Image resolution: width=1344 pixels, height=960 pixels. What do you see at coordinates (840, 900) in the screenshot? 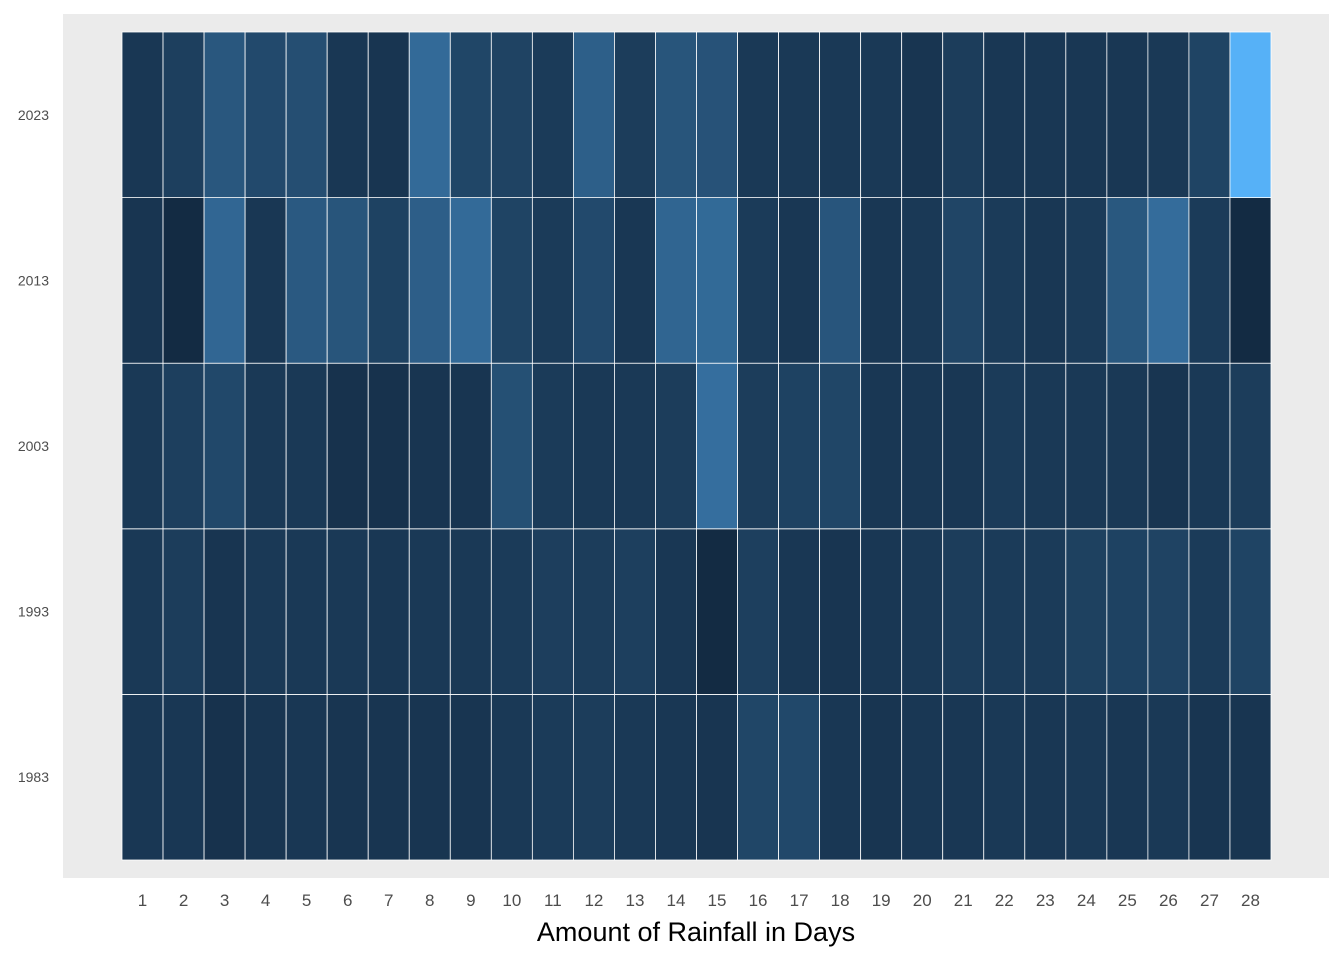
I see `x-tick-label: 18` at bounding box center [840, 900].